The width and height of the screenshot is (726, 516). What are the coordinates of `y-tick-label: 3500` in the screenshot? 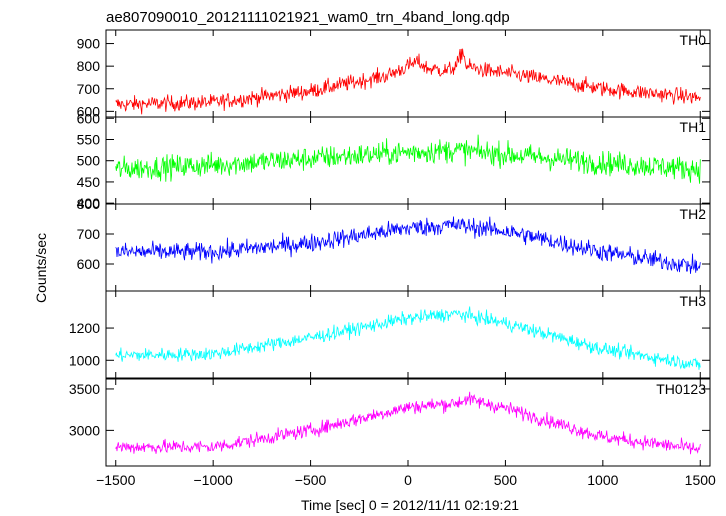 It's located at (84, 389).